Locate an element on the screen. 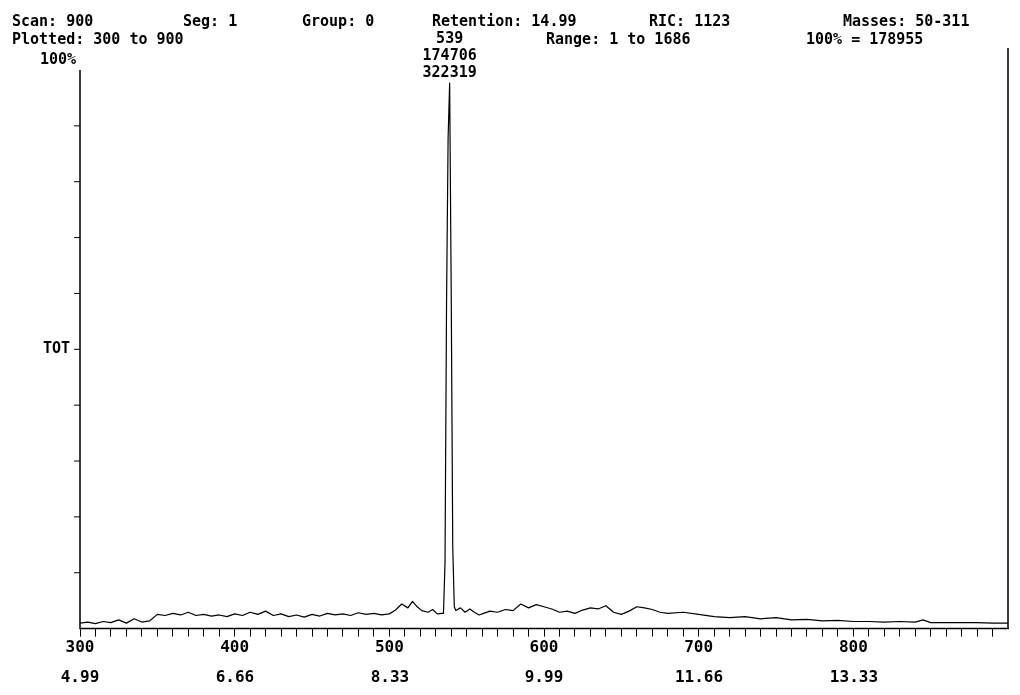  text: 100% is located at coordinates (57, 58).